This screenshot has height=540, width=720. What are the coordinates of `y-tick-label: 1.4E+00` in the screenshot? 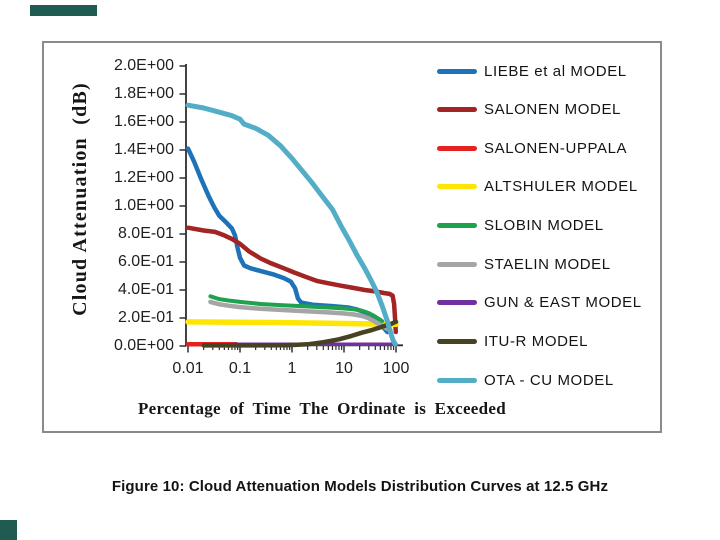 It's located at (143, 149).